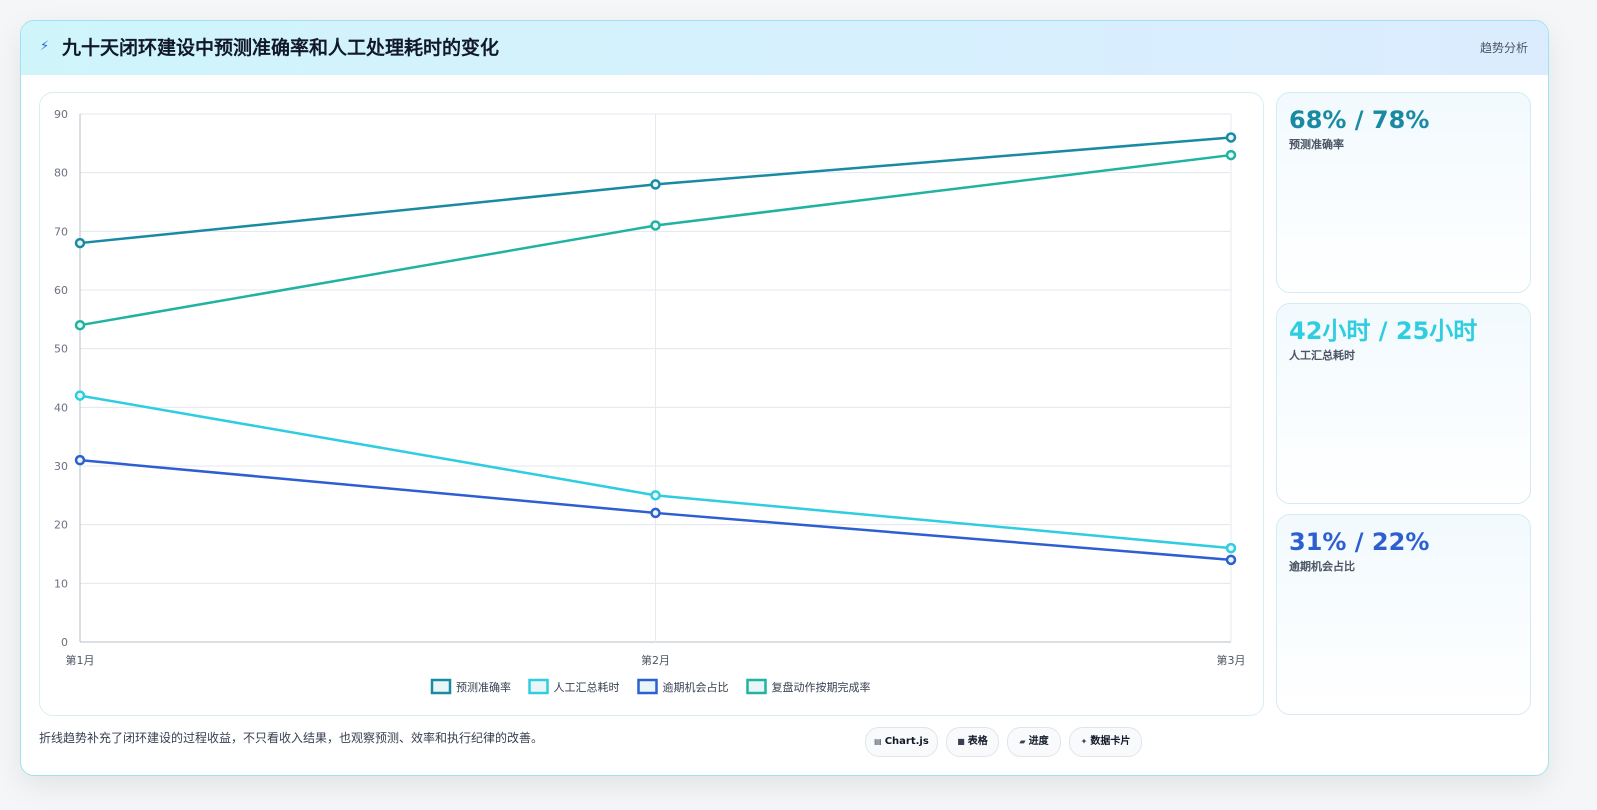  Describe the element at coordinates (1231, 660) in the screenshot. I see `x-tick-label: 第3月` at that location.